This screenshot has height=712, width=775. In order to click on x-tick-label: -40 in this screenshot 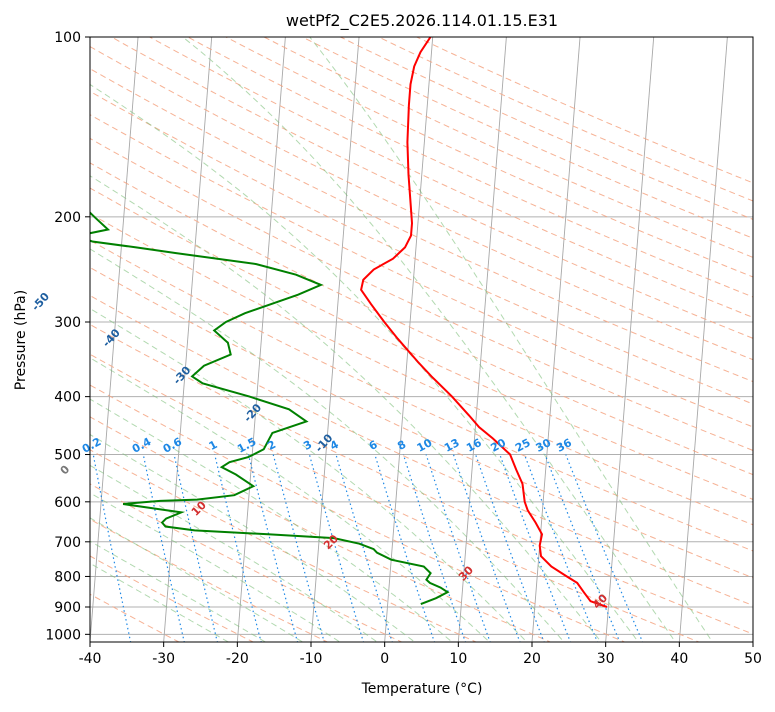, I will do `click(90, 659)`.